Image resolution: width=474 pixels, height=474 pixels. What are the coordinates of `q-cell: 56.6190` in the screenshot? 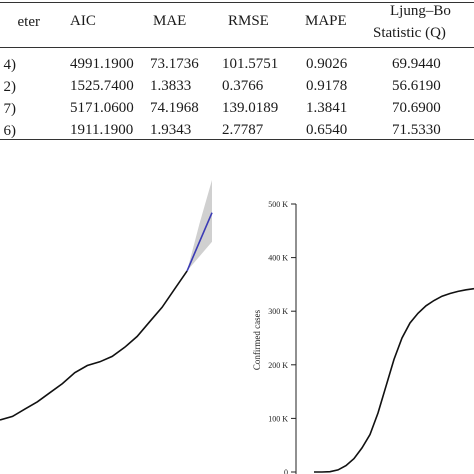 It's located at (416, 86).